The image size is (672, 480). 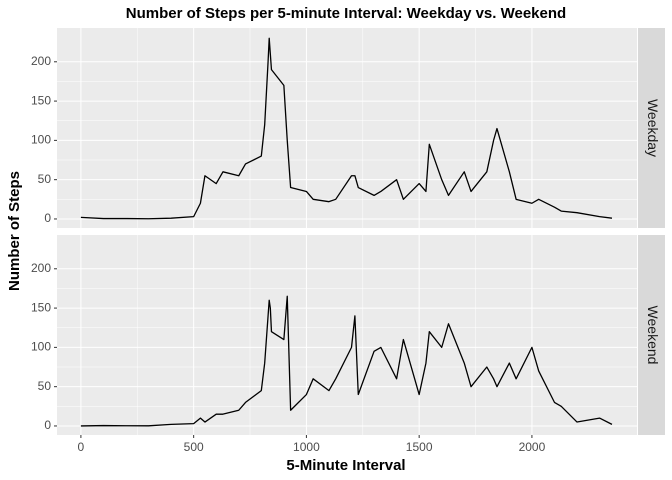 I want to click on strip-label: Weekend, so click(x=653, y=335).